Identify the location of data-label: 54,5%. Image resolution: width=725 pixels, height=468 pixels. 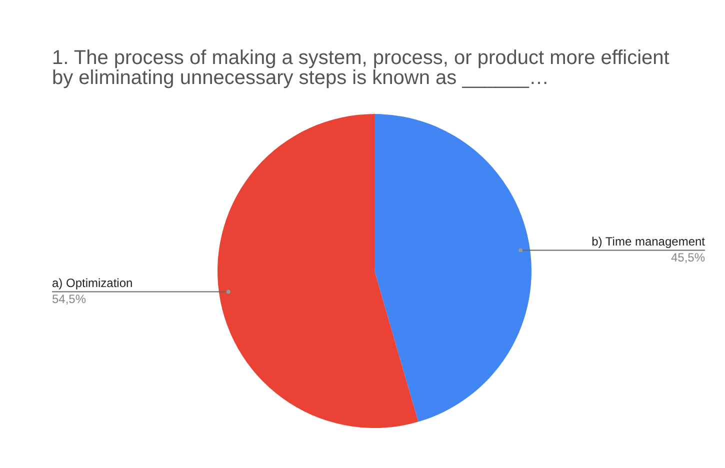
(69, 299).